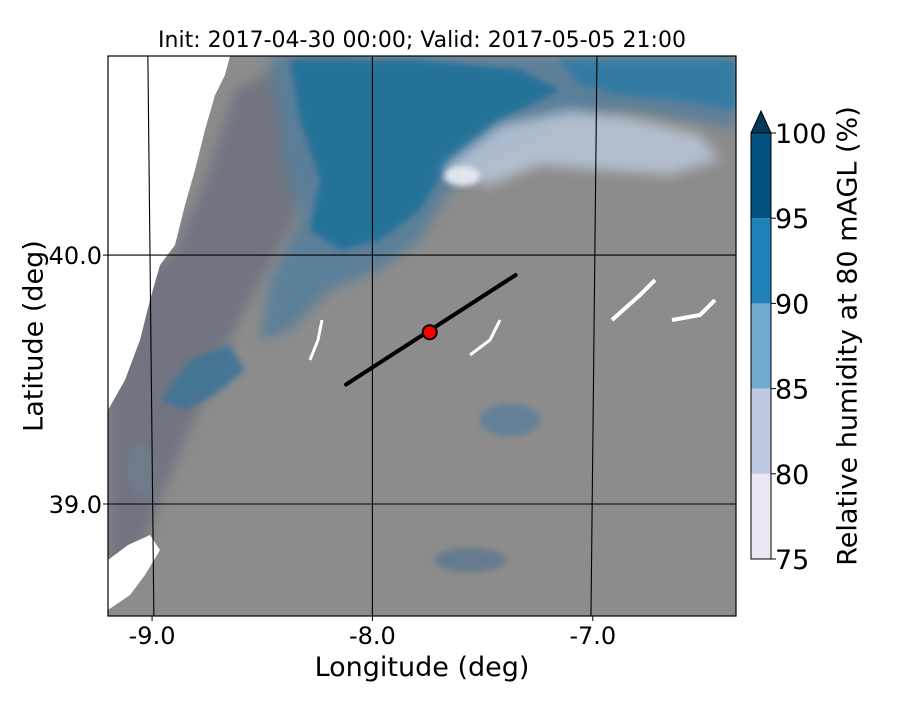  What do you see at coordinates (510, 420) in the screenshot?
I see `humid-patch-central` at bounding box center [510, 420].